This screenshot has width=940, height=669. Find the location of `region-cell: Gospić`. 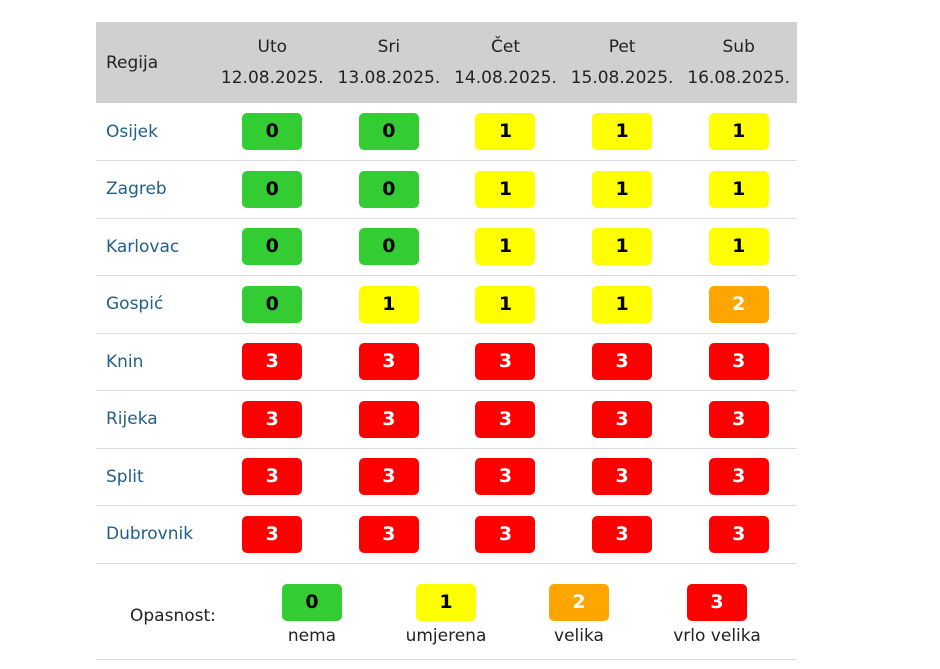

region-cell: Gospić is located at coordinates (155, 305).